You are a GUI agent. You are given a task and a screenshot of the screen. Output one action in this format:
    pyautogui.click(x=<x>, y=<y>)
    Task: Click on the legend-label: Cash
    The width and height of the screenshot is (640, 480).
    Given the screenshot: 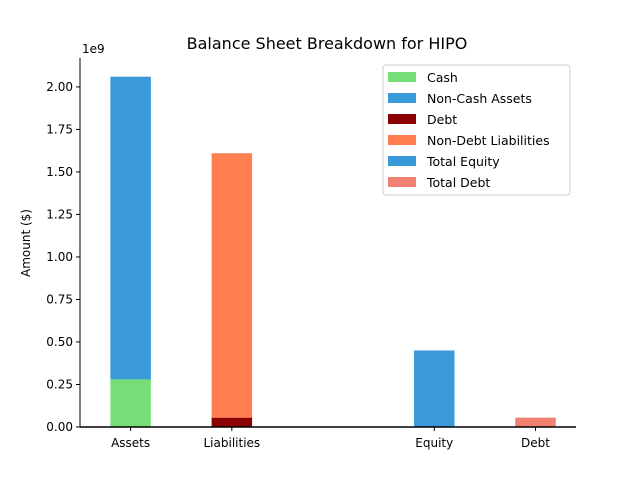 What is the action you would take?
    pyautogui.click(x=442, y=77)
    